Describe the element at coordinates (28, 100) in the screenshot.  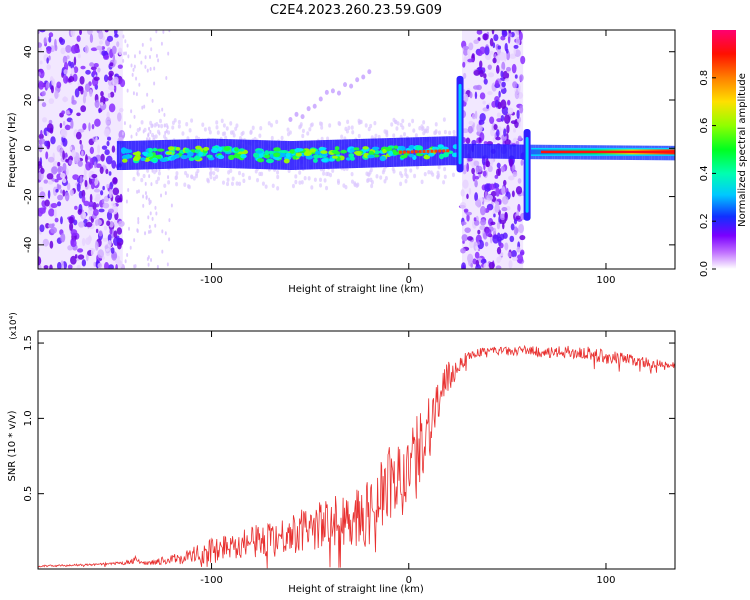
I see `spectrogram-ytick-label: 20` at that location.